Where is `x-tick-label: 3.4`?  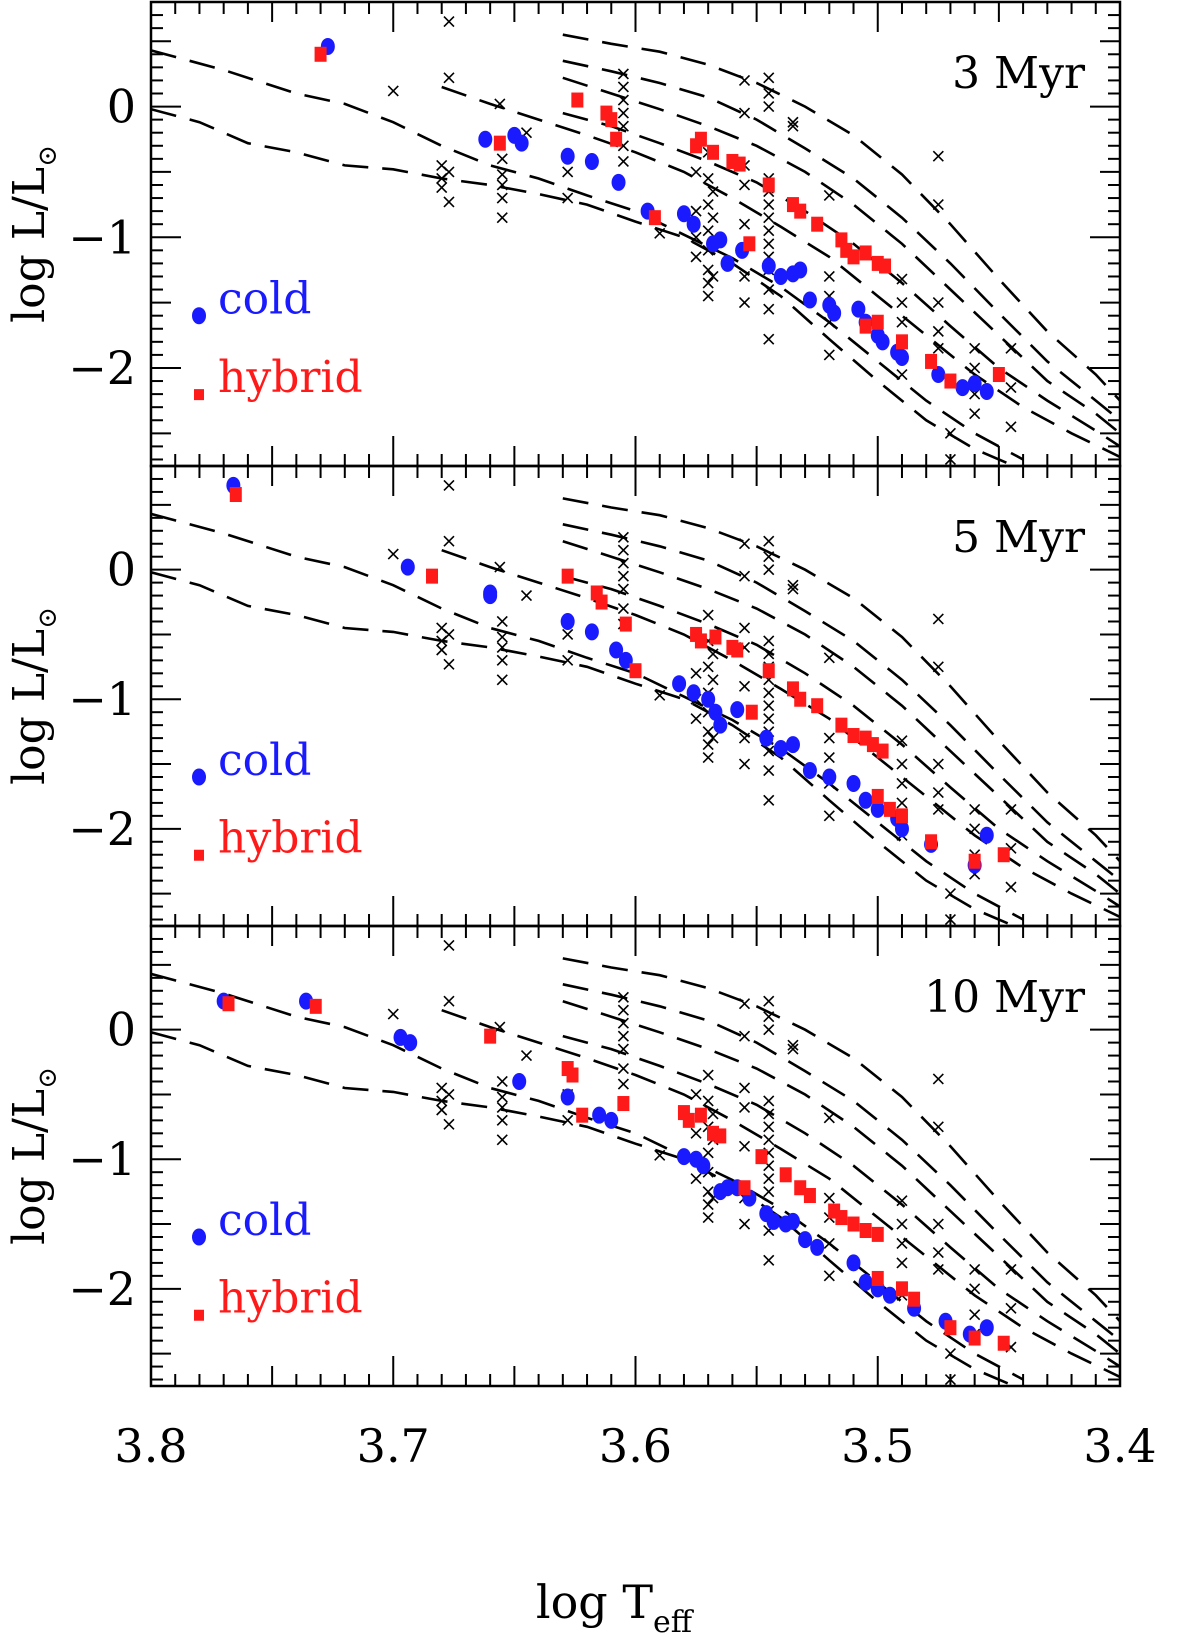 x-tick-label: 3.4 is located at coordinates (1119, 1446).